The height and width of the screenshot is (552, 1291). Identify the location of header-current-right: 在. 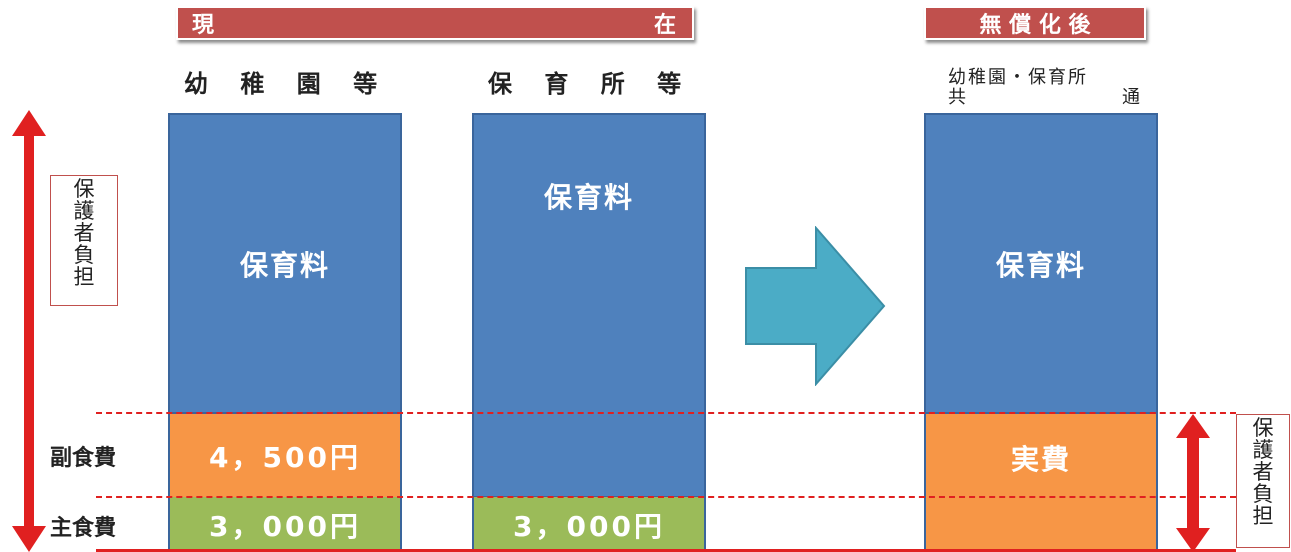
(664, 25).